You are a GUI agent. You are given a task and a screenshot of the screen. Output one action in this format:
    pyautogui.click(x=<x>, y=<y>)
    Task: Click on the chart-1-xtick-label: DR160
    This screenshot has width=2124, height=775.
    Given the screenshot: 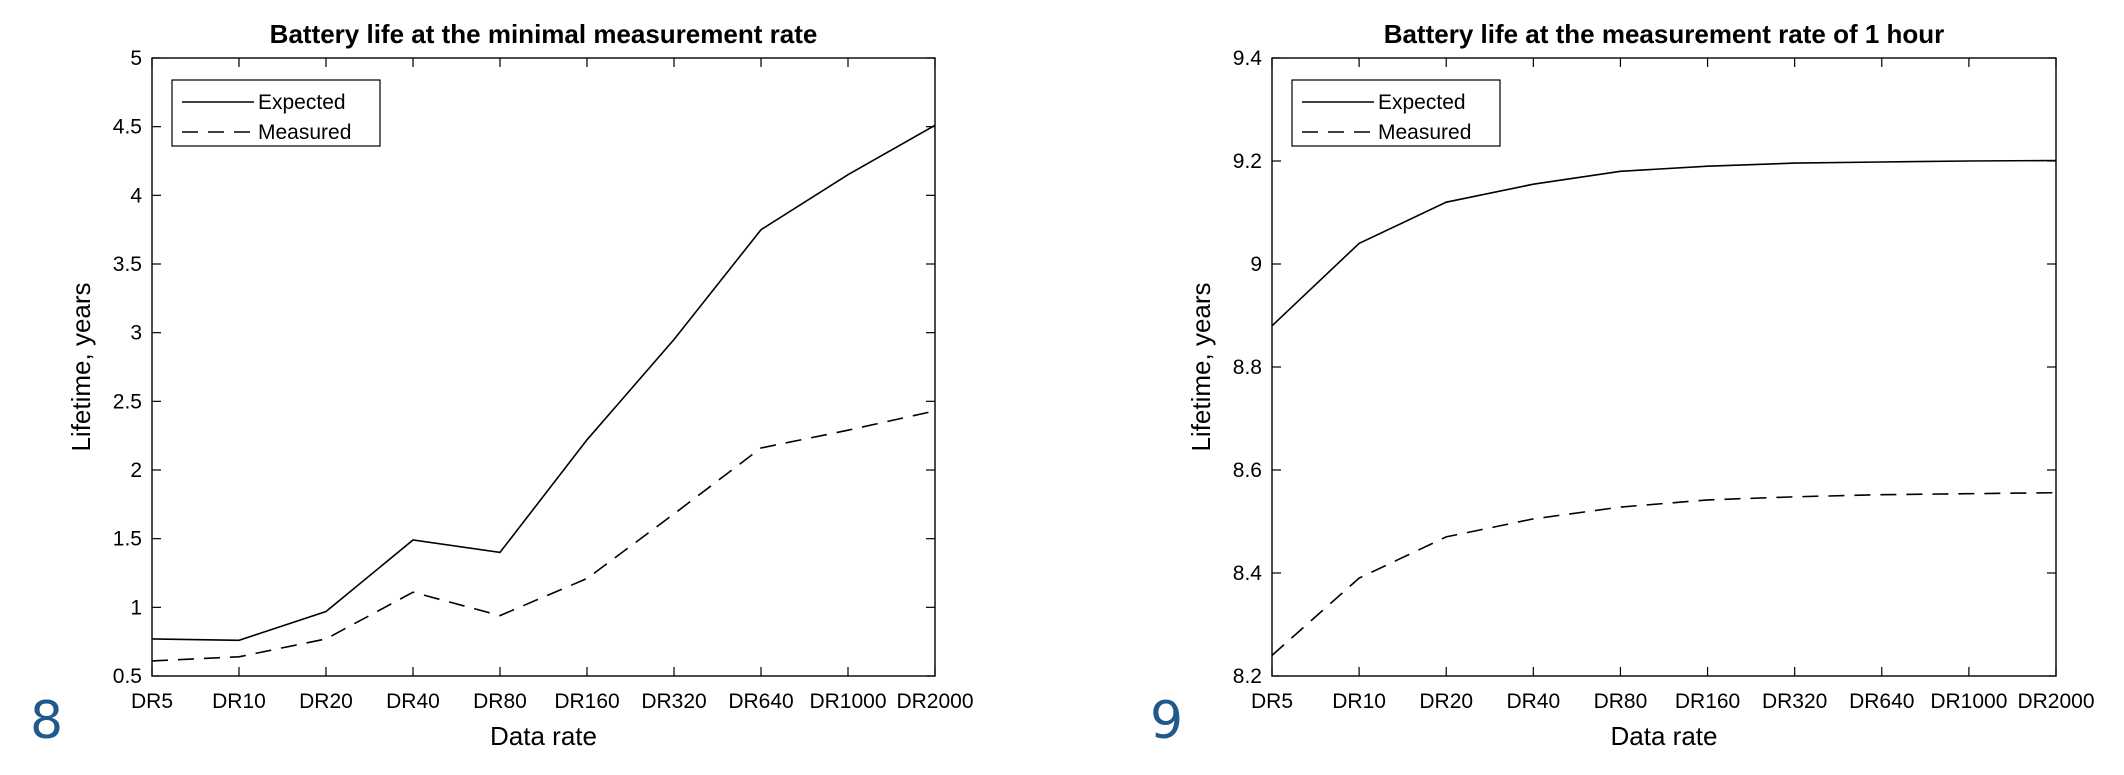 What is the action you would take?
    pyautogui.click(x=586, y=701)
    